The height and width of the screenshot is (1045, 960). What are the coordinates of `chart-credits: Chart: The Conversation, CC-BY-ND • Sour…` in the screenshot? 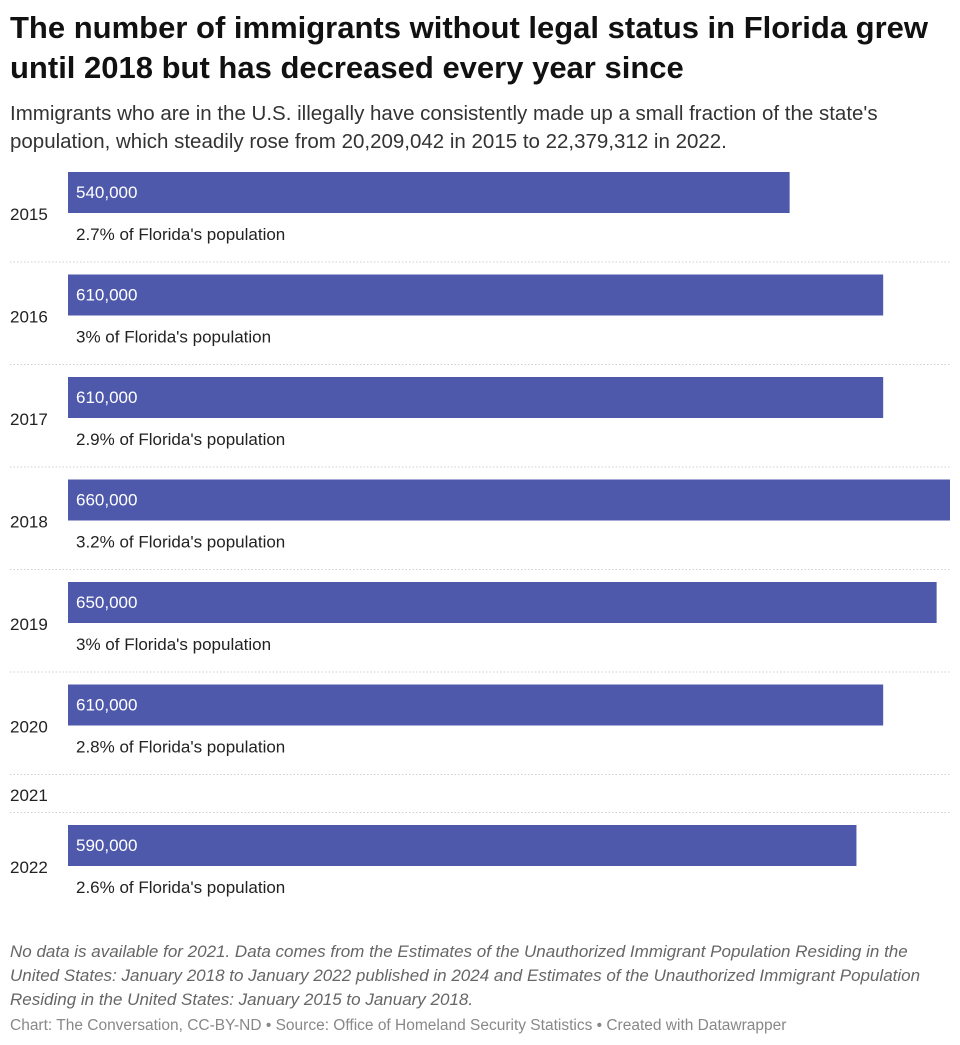 It's located at (398, 1025).